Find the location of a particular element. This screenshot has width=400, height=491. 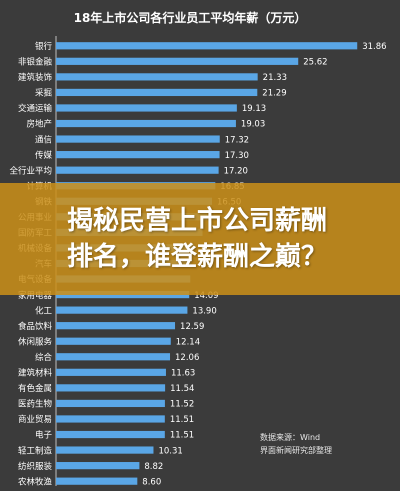

value-label: 8.82 is located at coordinates (153, 467).